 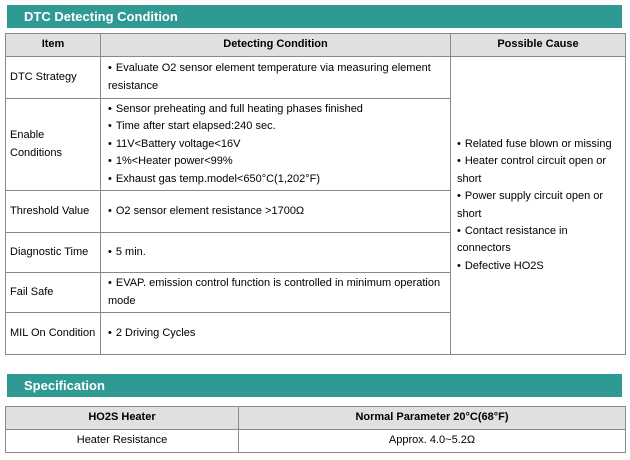 I want to click on column-header-detecting-condition: Detecting Condition, so click(x=275, y=45).